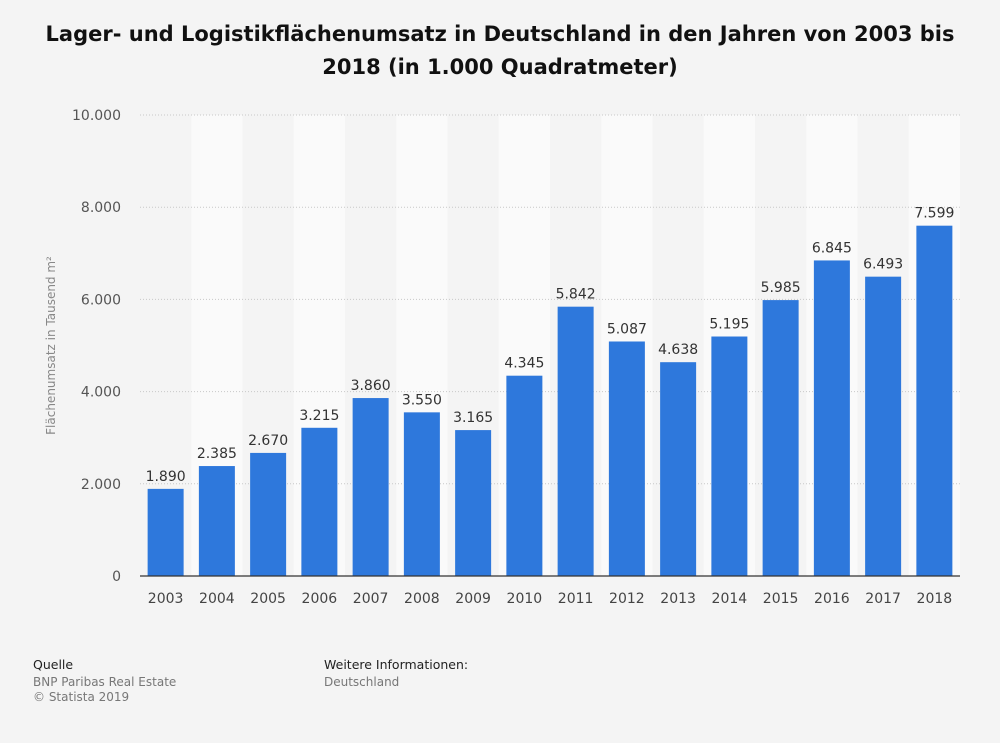 The image size is (1000, 743). I want to click on value-label: 5.087, so click(627, 329).